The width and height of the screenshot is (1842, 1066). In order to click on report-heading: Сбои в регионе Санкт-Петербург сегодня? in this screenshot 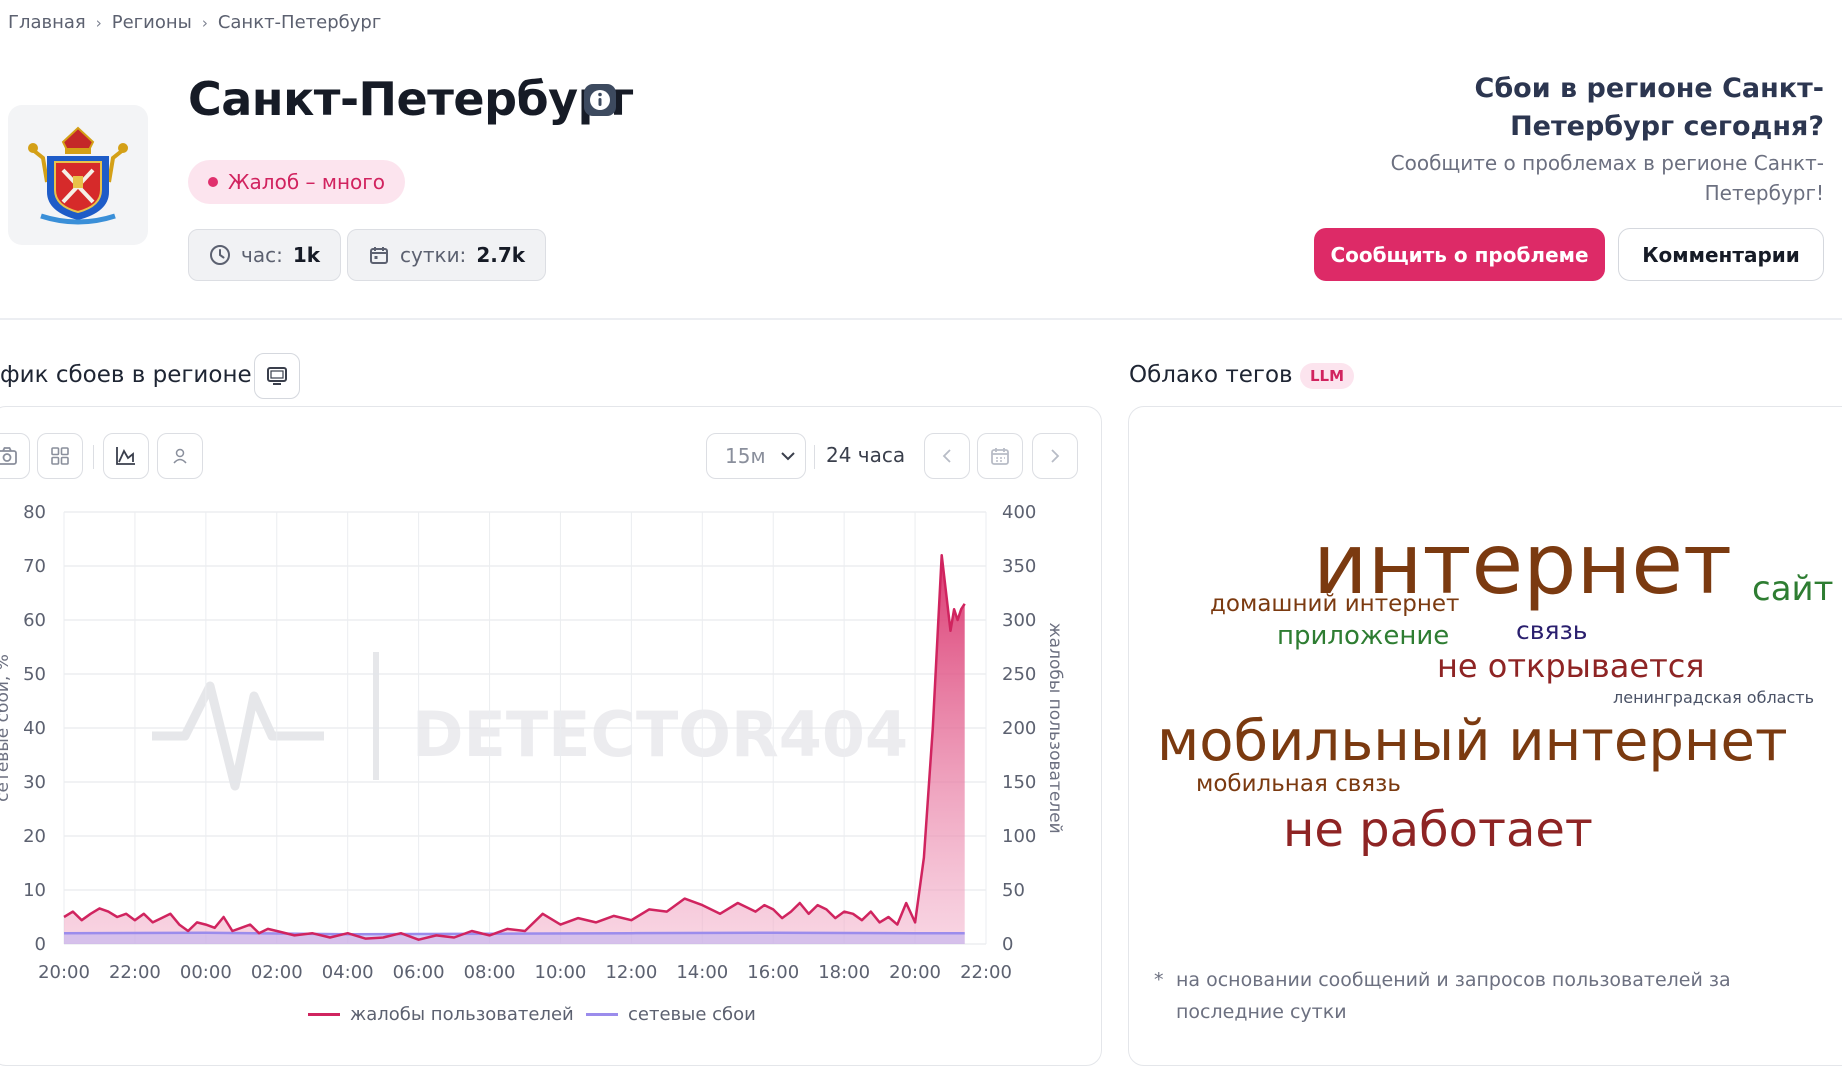, I will do `click(1649, 107)`.